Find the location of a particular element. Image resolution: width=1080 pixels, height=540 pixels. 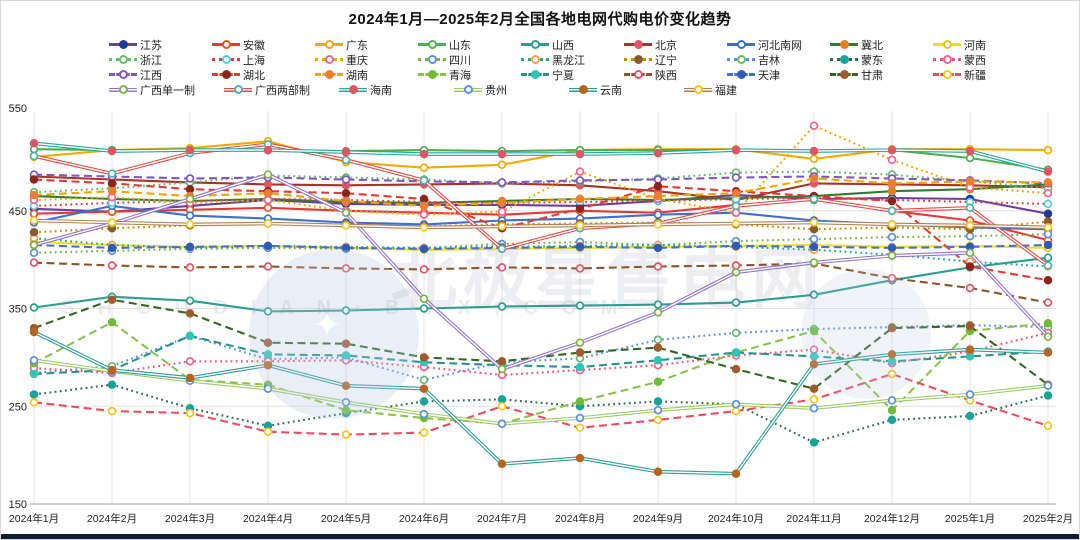

legend-item-山西: 山西 is located at coordinates (572, 45).